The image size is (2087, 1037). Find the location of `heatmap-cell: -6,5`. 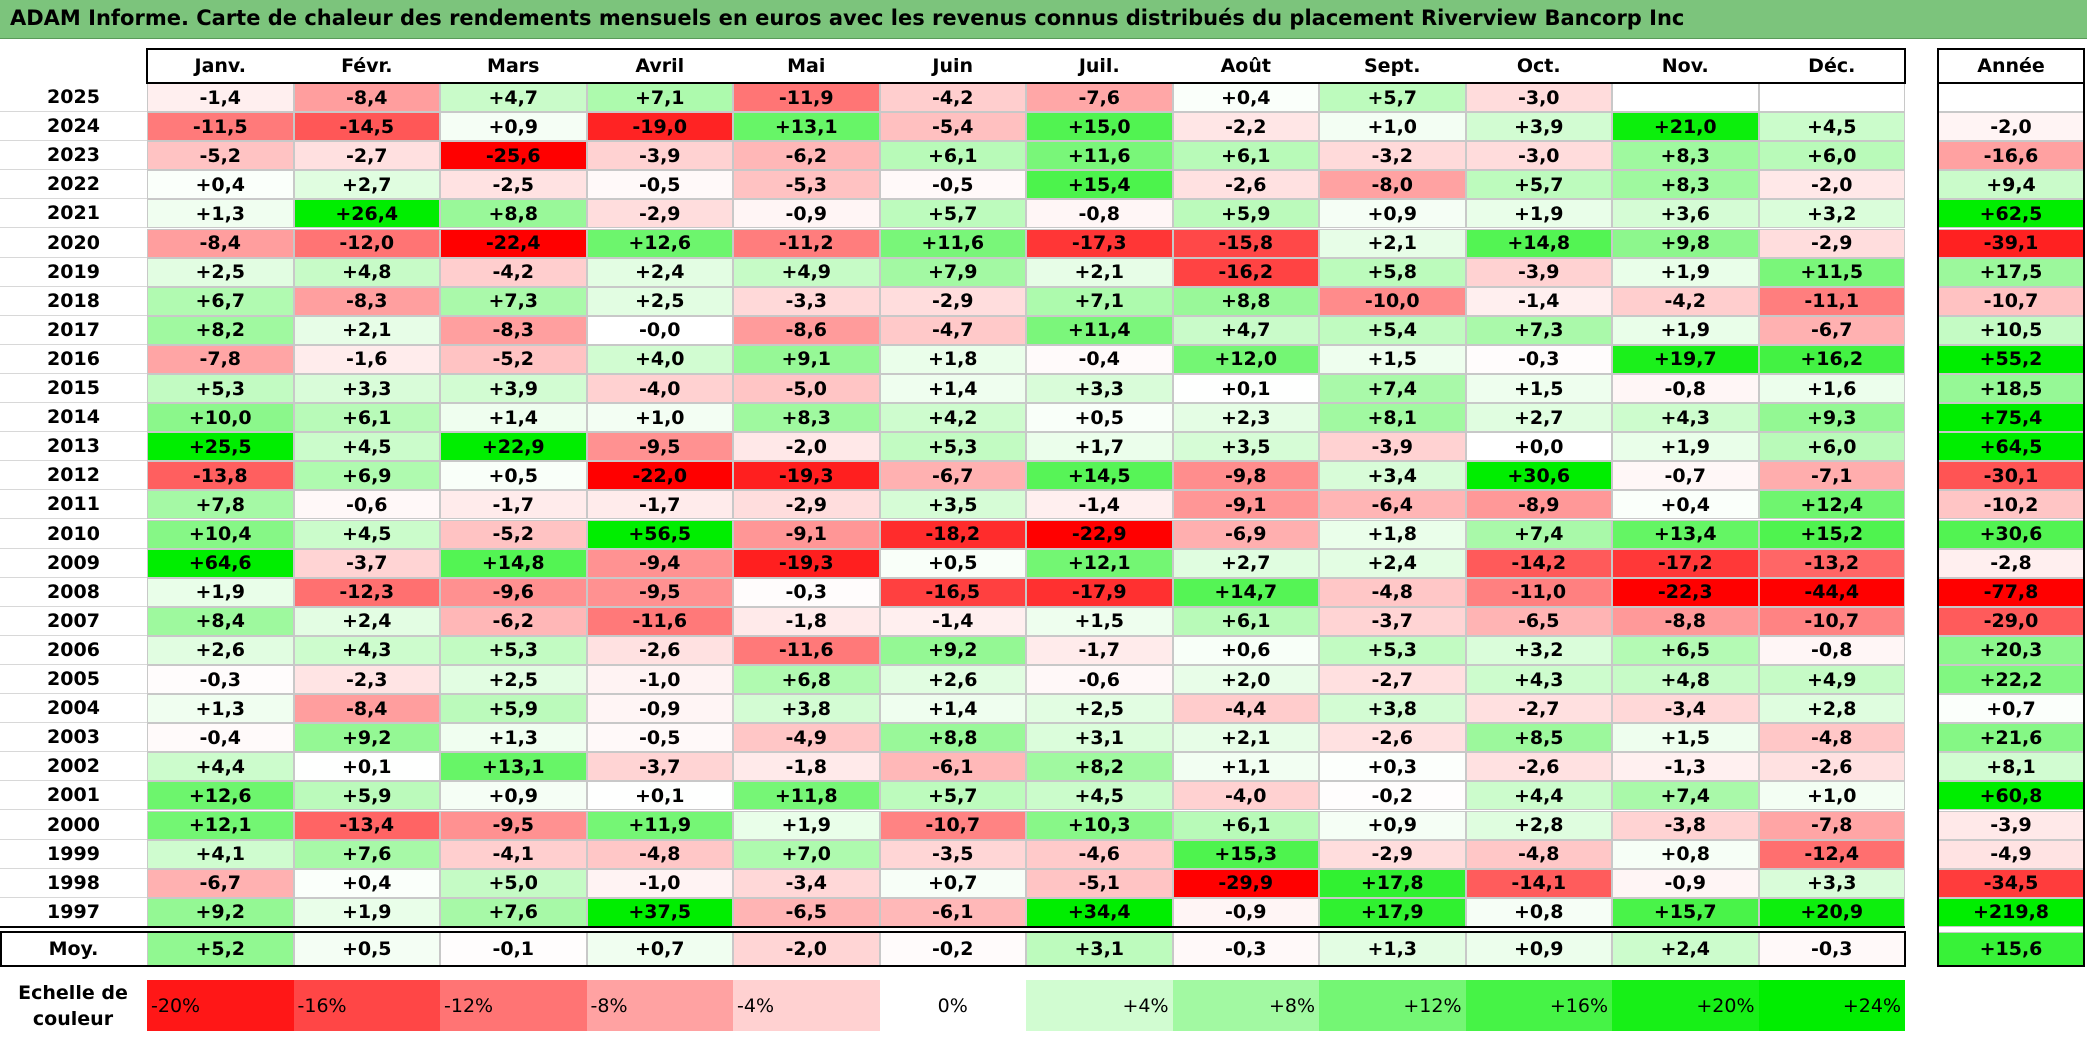

heatmap-cell: -6,5 is located at coordinates (806, 912).